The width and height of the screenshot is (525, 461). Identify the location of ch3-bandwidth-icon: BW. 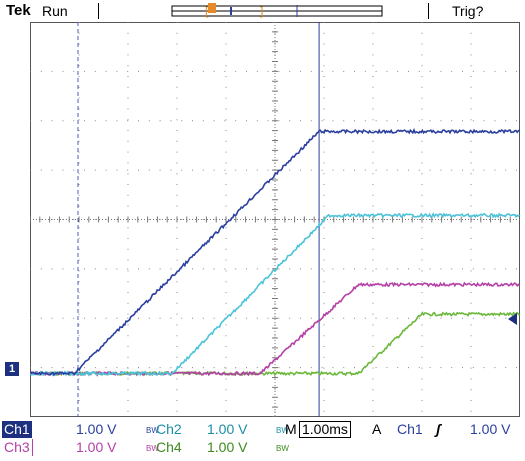
(152, 448).